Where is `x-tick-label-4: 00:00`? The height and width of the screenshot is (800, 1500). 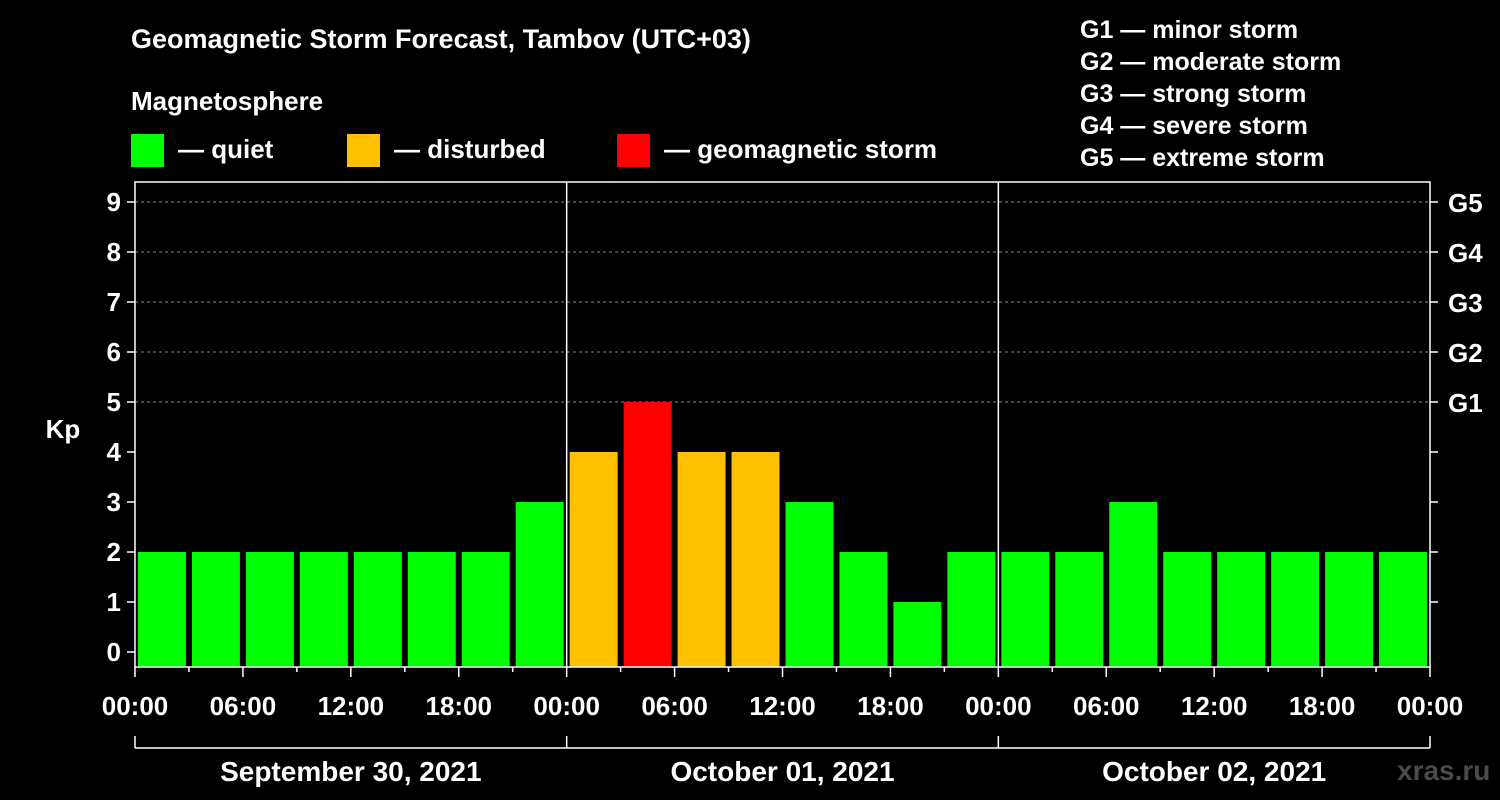 x-tick-label-4: 00:00 is located at coordinates (566, 706).